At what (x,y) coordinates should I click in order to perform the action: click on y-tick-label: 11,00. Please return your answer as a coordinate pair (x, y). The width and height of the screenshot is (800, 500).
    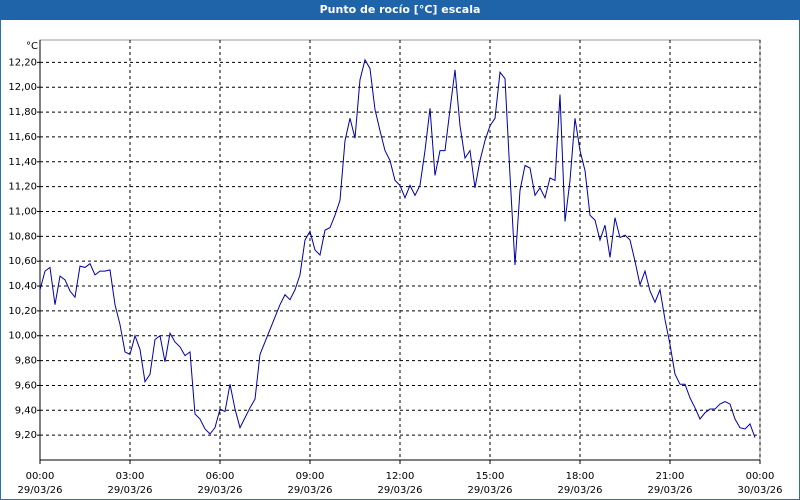
    Looking at the image, I should click on (22, 211).